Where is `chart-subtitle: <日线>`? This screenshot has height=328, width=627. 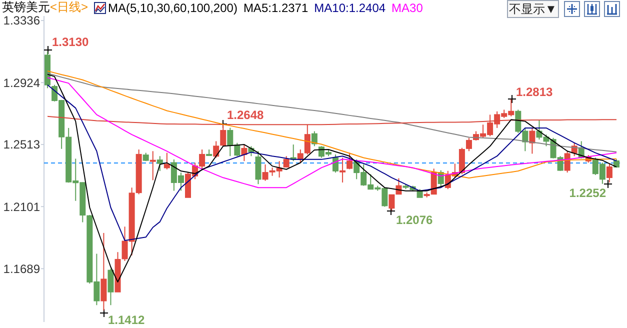 chart-subtitle: <日线> is located at coordinates (69, 8).